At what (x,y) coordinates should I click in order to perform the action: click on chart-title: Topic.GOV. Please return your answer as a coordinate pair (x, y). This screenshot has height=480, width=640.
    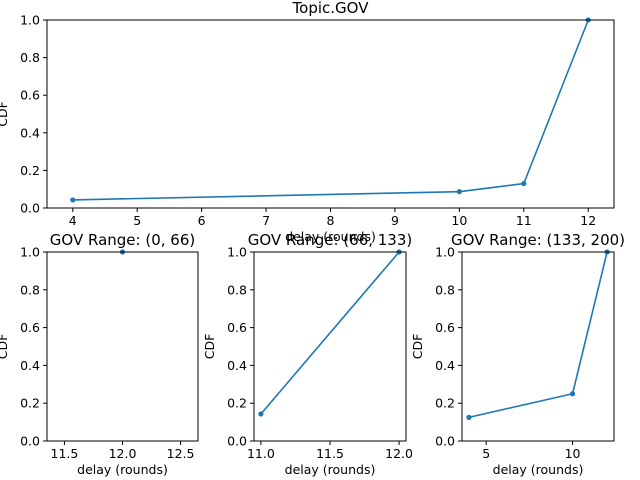
    Looking at the image, I should click on (331, 8).